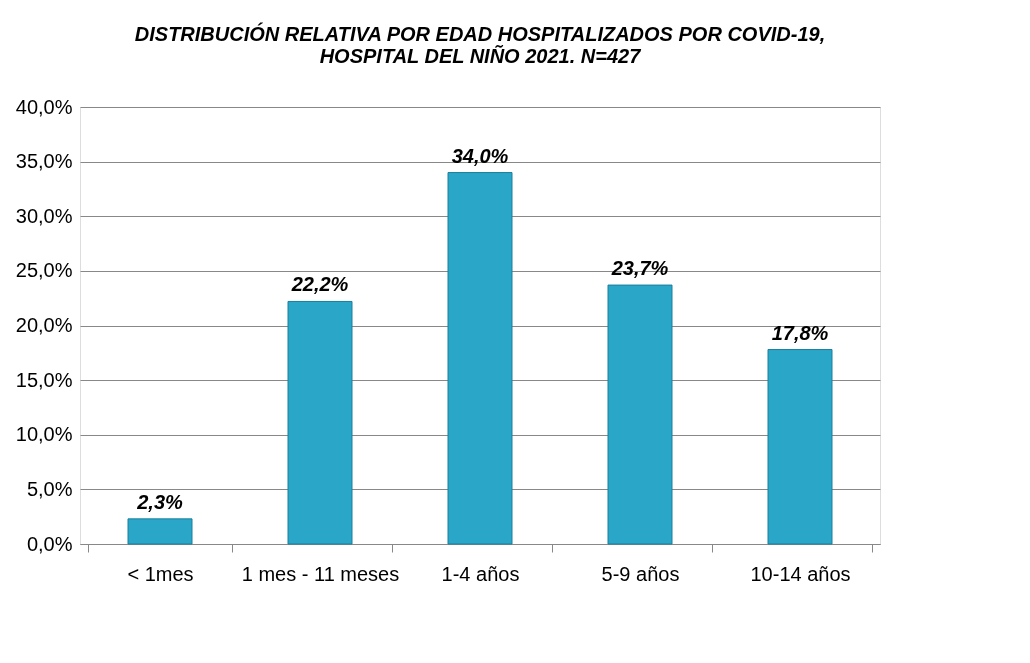 This screenshot has height=663, width=1030. I want to click on y-tick-label: 10,0%, so click(44, 434).